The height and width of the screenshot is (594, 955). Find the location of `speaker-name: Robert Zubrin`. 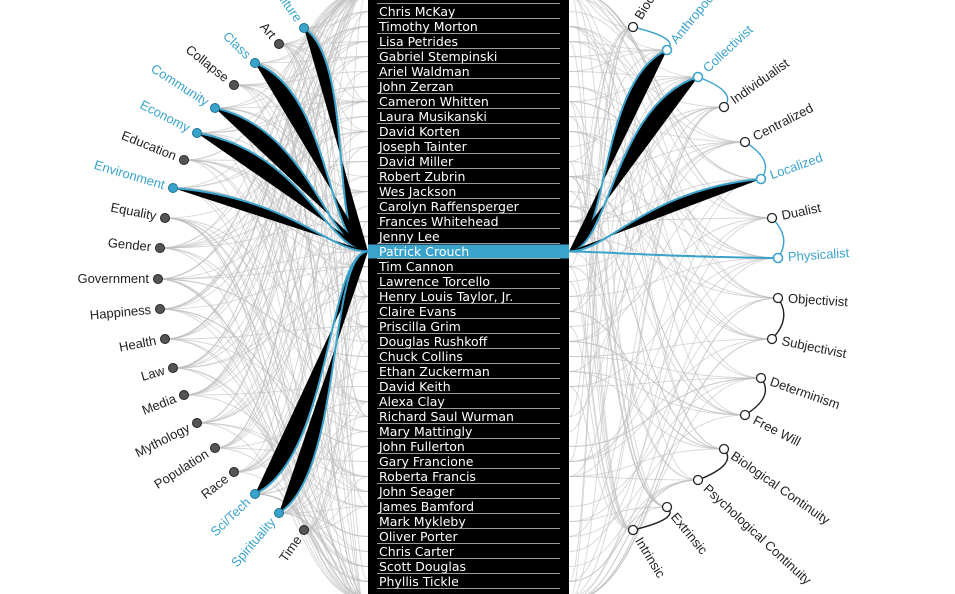

speaker-name: Robert Zubrin is located at coordinates (422, 176).